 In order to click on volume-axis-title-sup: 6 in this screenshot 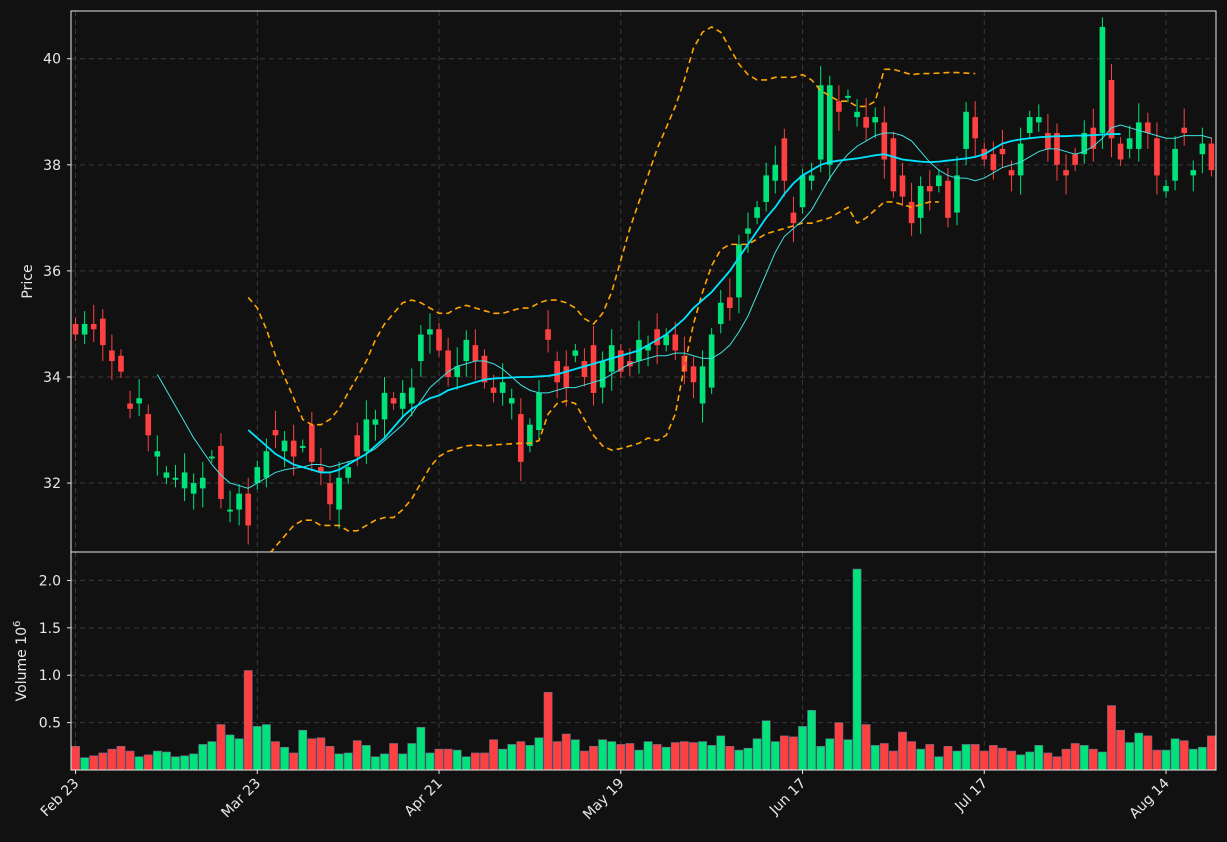, I will do `click(17, 624)`.